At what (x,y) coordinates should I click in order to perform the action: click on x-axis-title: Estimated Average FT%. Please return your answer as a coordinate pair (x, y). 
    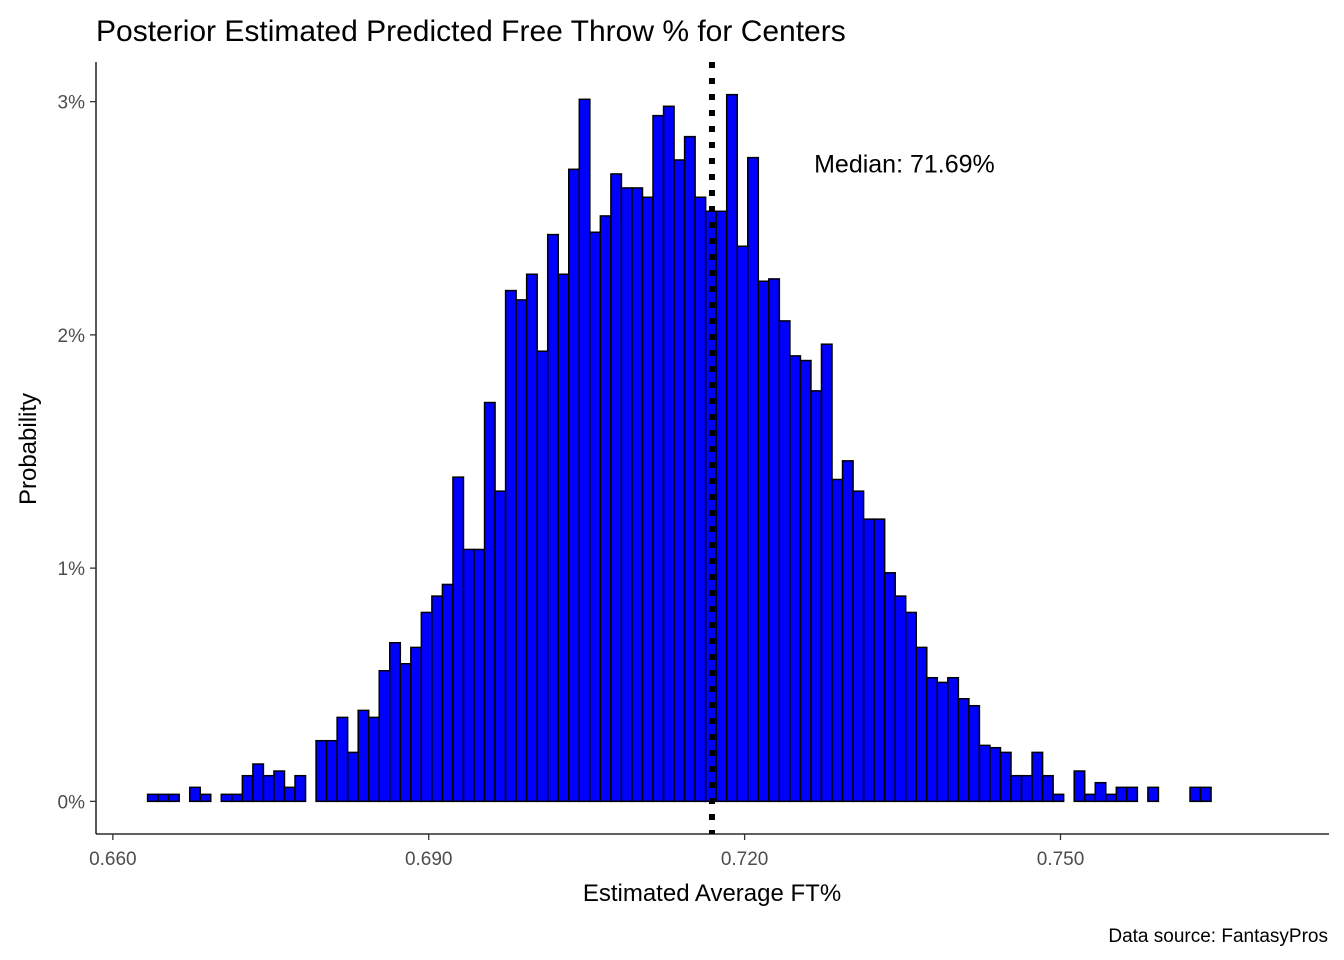
    Looking at the image, I should click on (712, 893).